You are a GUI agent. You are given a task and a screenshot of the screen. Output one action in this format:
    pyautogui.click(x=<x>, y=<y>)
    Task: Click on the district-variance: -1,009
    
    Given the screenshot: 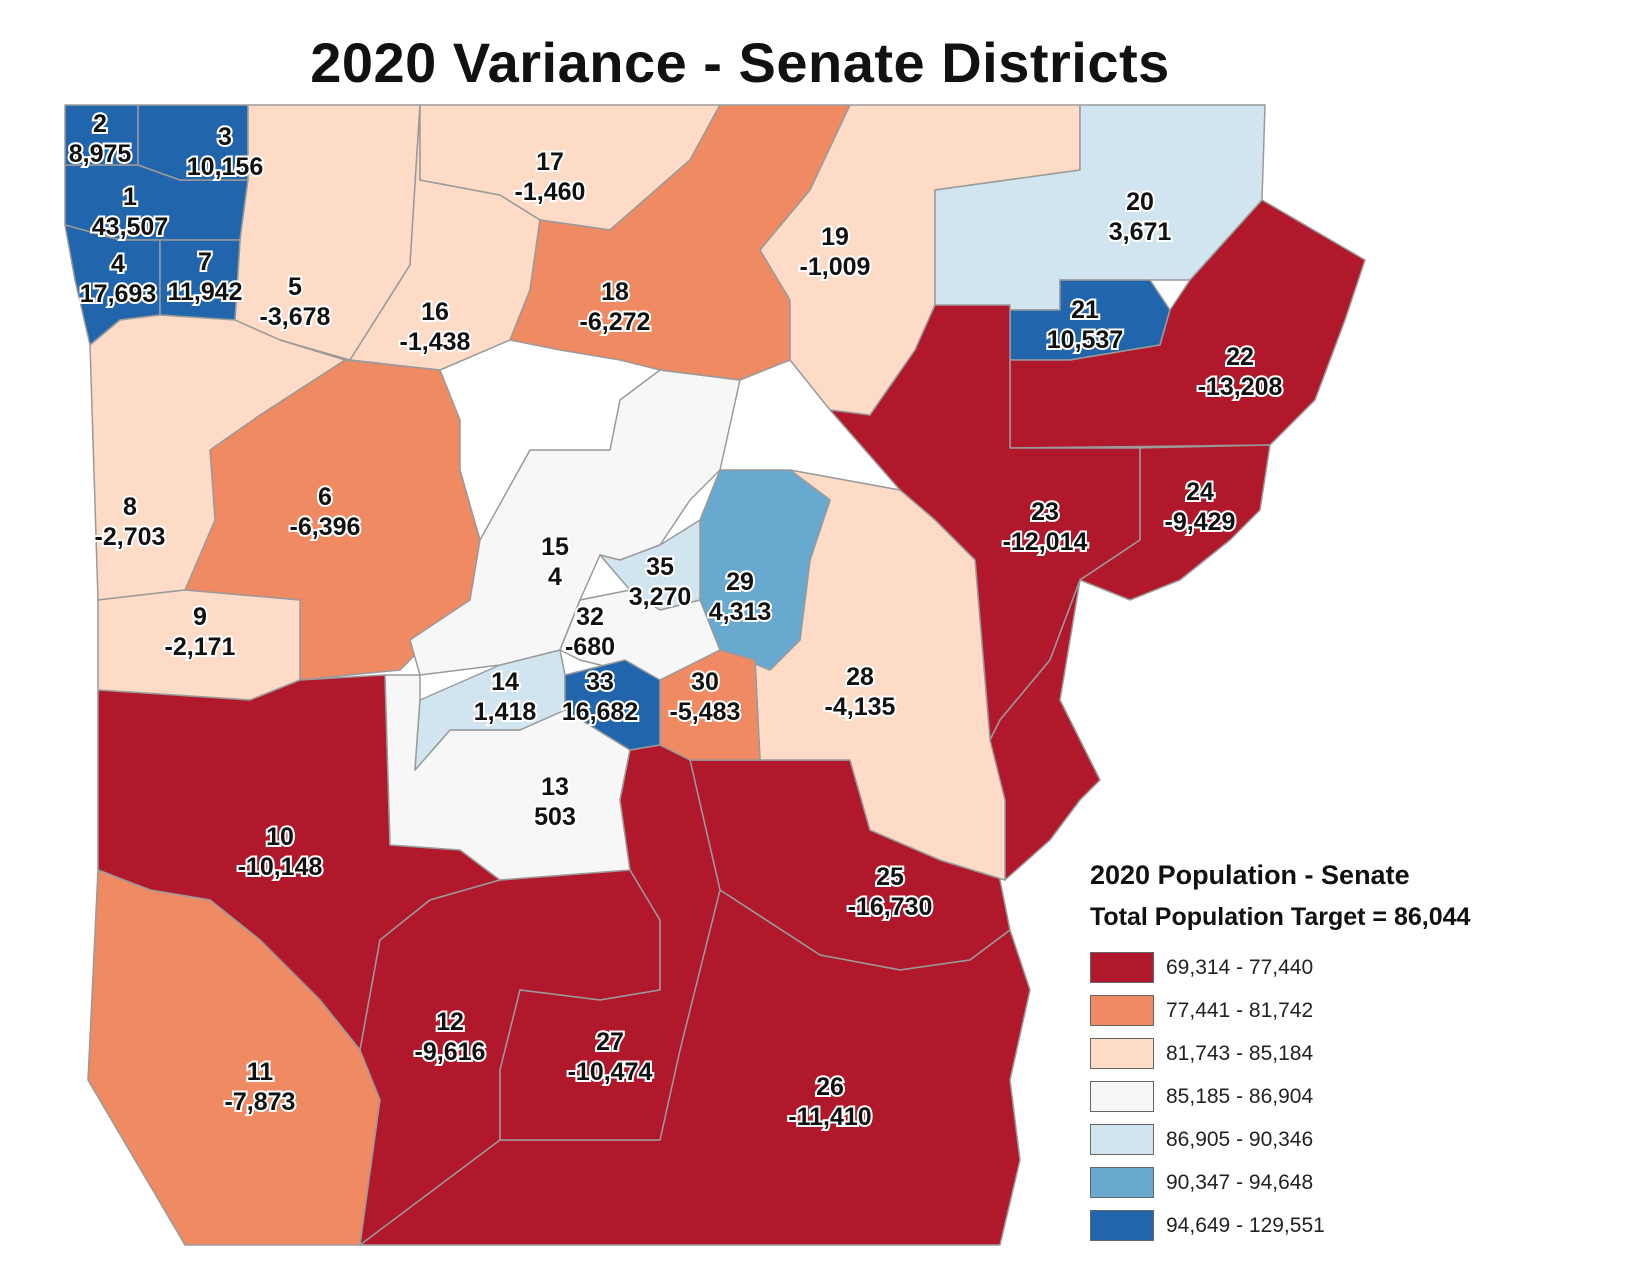 What is the action you would take?
    pyautogui.click(x=835, y=267)
    